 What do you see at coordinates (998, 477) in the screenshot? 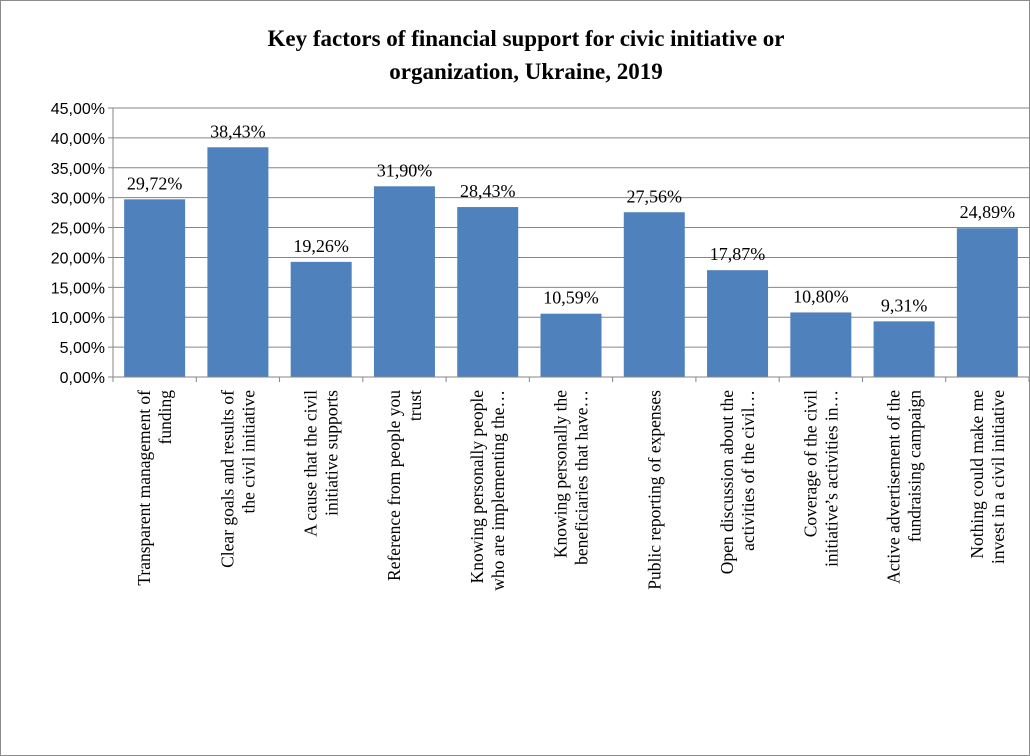
I see `x-category-label: invest in a civil initiative` at bounding box center [998, 477].